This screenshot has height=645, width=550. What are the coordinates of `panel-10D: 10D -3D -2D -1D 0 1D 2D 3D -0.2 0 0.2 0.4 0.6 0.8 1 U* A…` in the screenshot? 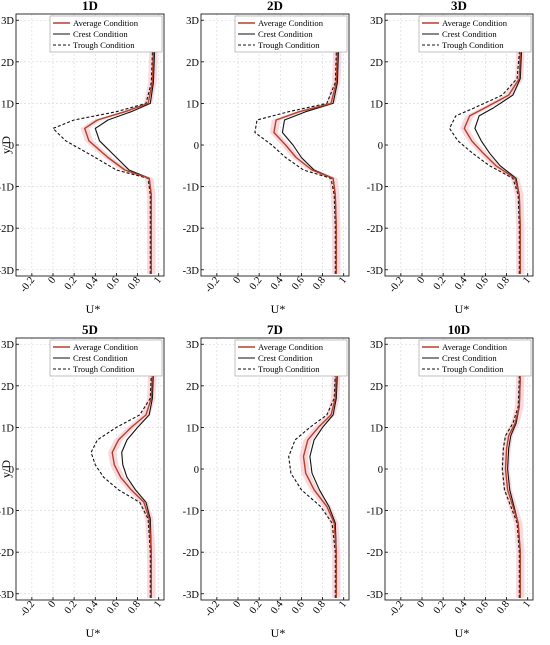 It's located at (450, 481).